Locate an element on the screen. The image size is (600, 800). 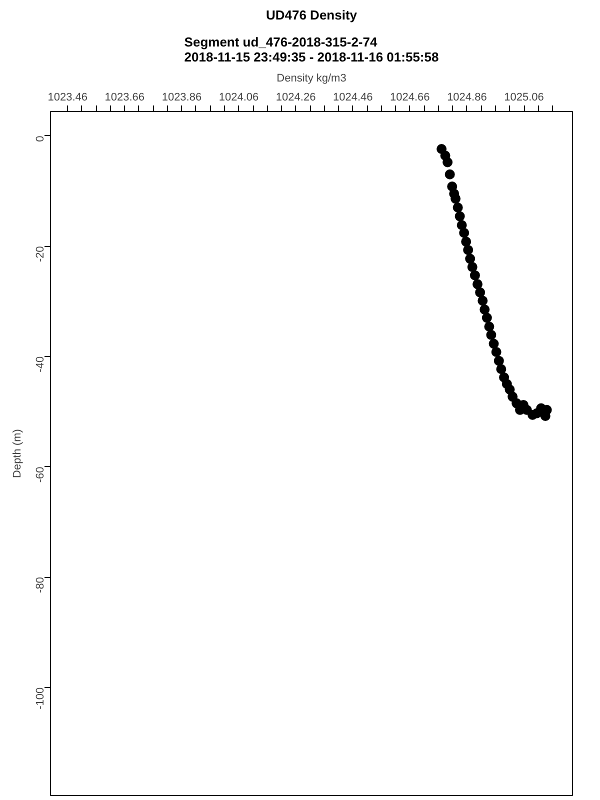
y-tick-label: -100 is located at coordinates (40, 698).